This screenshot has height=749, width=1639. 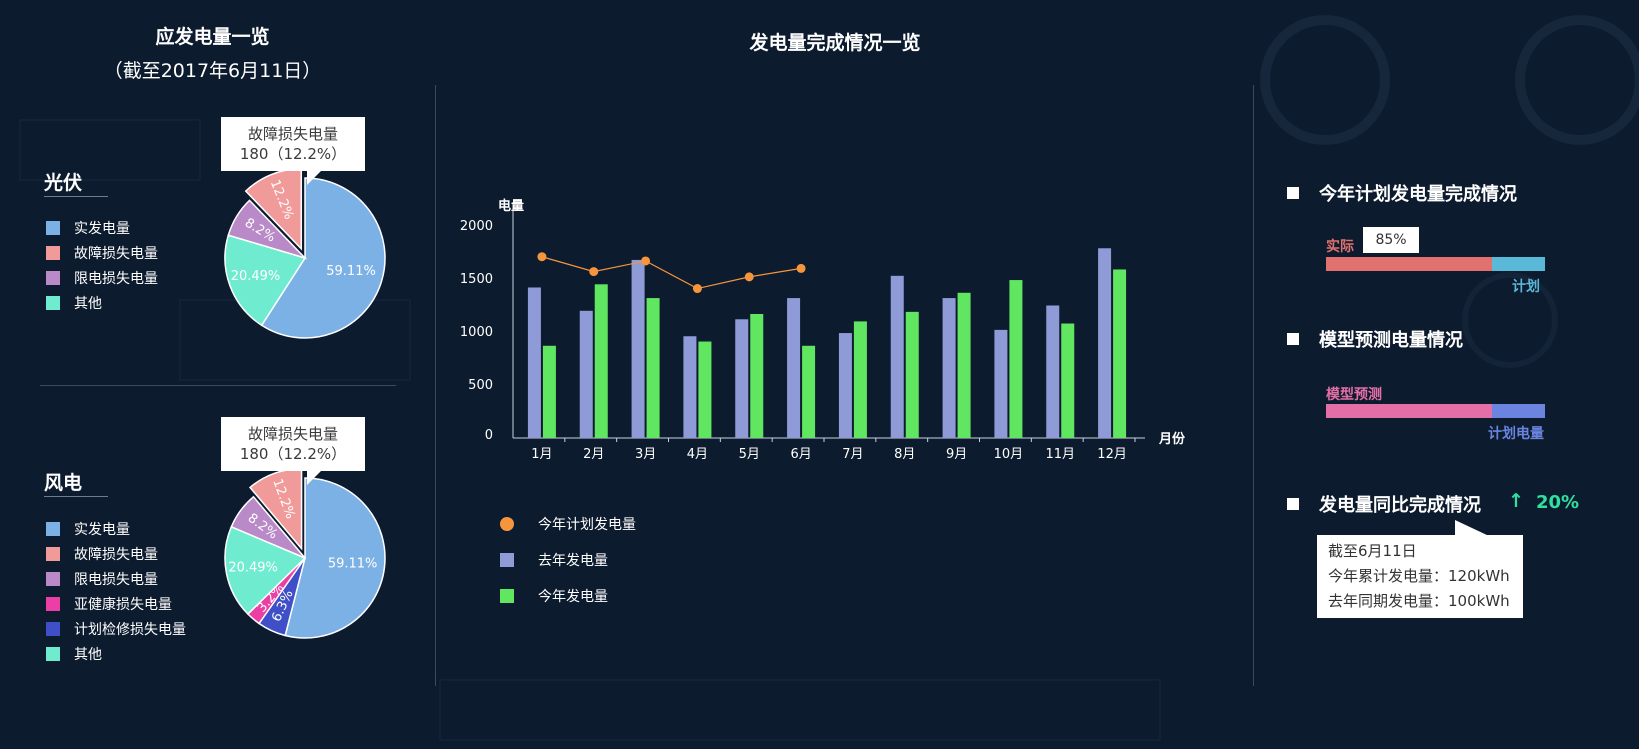 I want to click on wind-heading-underline, so click(x=76, y=496).